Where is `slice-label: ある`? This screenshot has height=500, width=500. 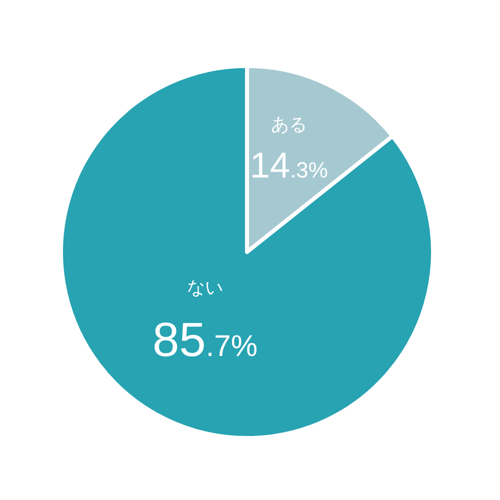
slice-label: ある is located at coordinates (289, 125).